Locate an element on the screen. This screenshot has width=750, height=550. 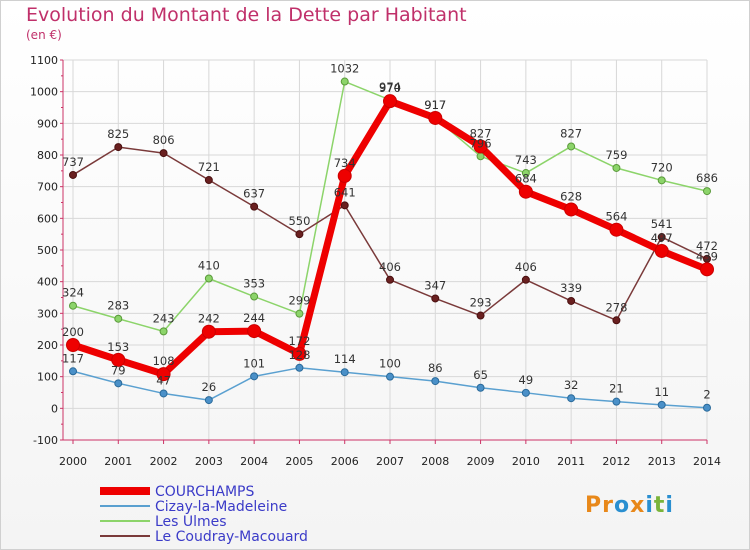
data-label: 117 is located at coordinates (73, 358).